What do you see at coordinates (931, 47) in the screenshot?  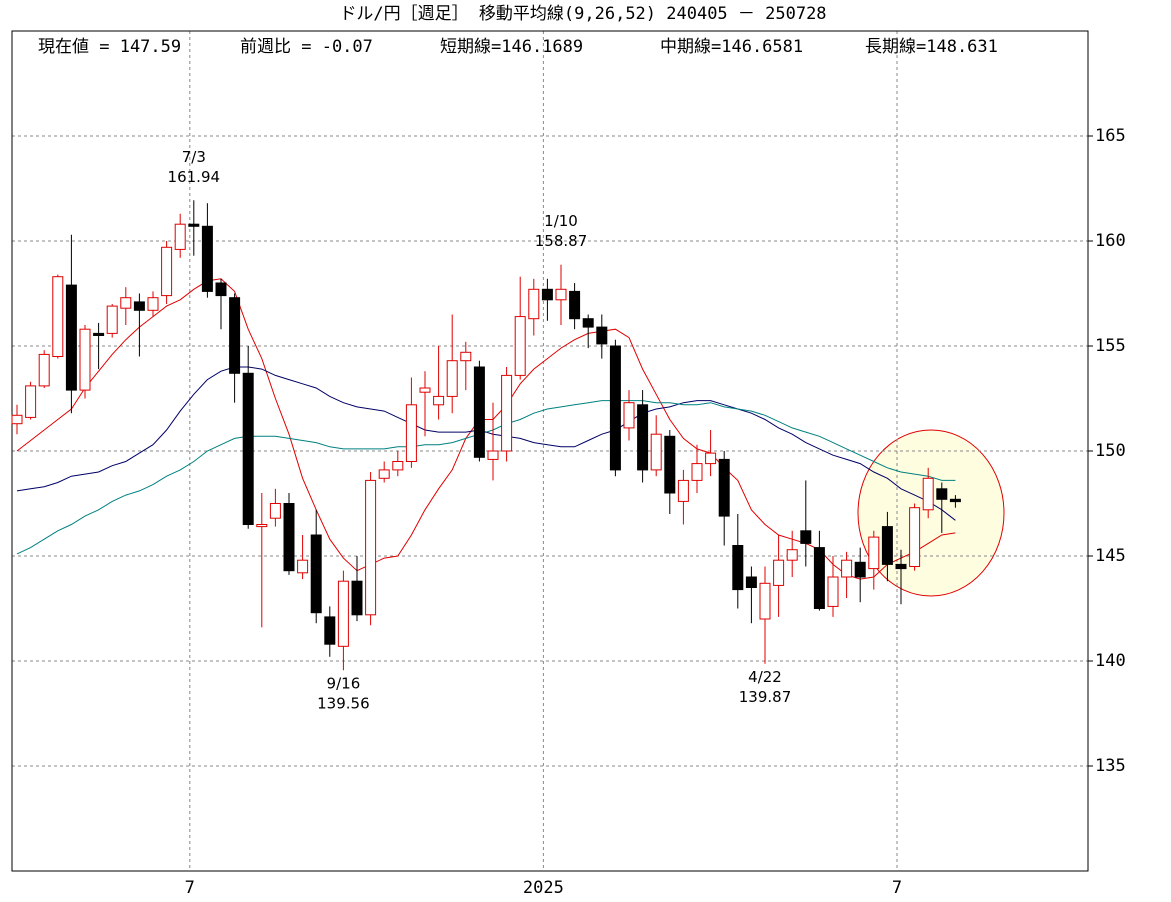 I see `info-text: 長期線=148.631` at bounding box center [931, 47].